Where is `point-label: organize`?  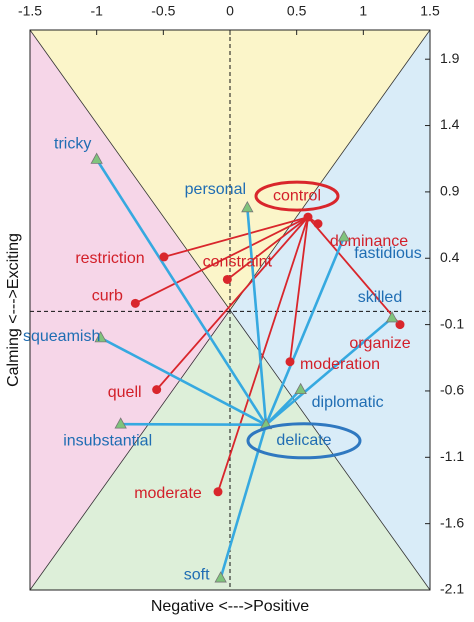
point-label: organize is located at coordinates (379, 343).